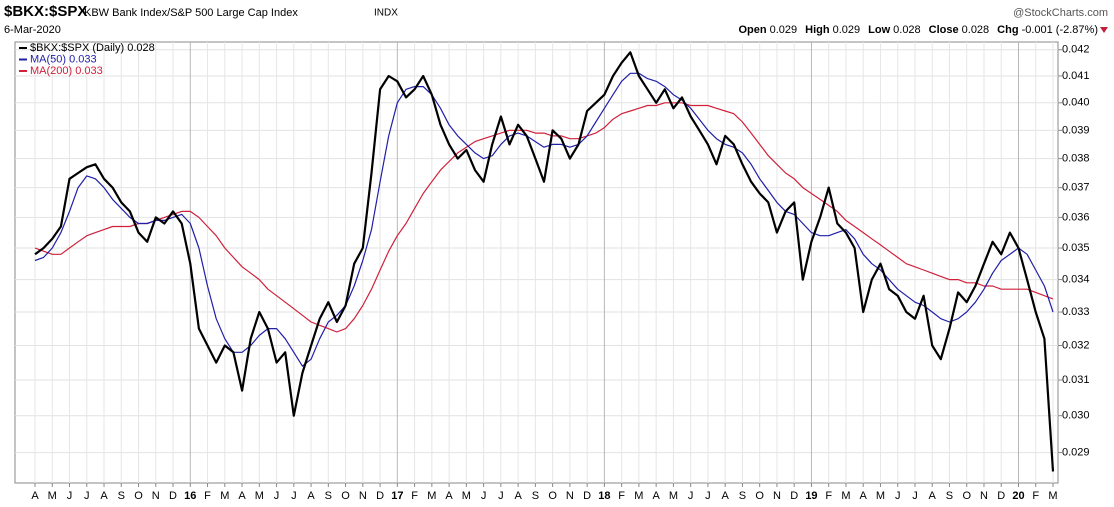 The width and height of the screenshot is (1114, 507). Describe the element at coordinates (63, 59) in the screenshot. I see `legend-label: MA(50) 0.033` at that location.